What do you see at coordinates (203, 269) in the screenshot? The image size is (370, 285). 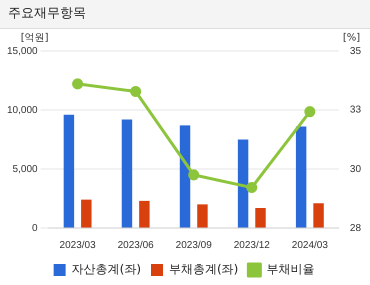 I see `legend-label: 부채총계(좌)` at bounding box center [203, 269].